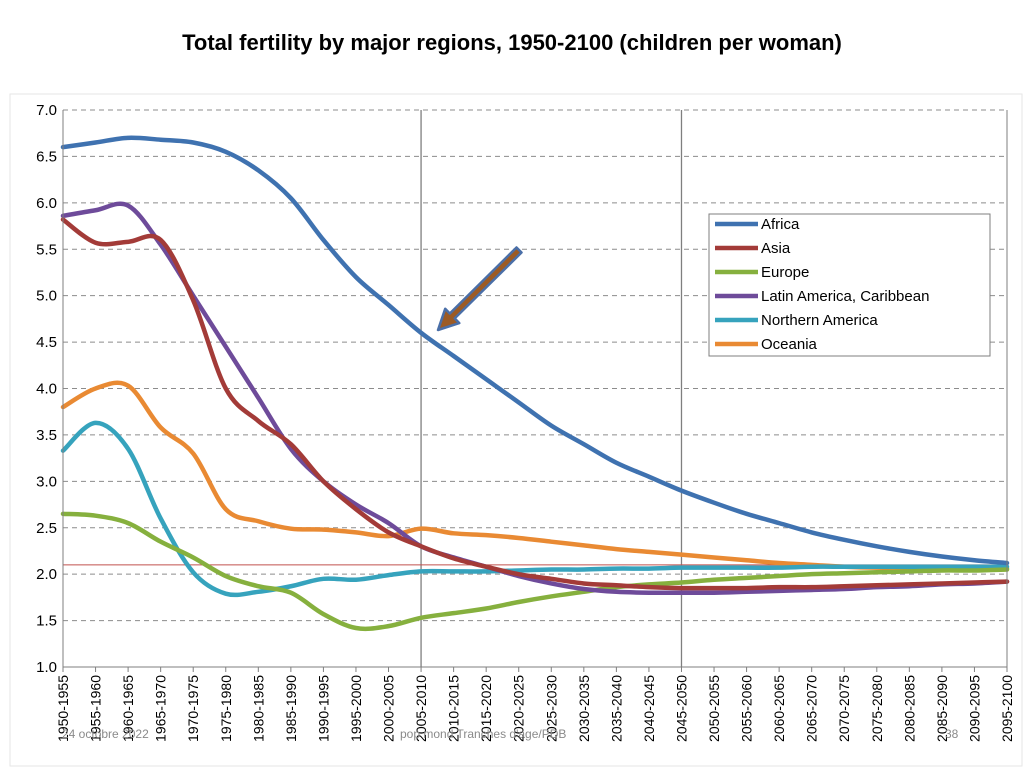 Image resolution: width=1024 pixels, height=768 pixels. Describe the element at coordinates (105, 734) in the screenshot. I see `footer-date: 24 octobre 2022` at that location.